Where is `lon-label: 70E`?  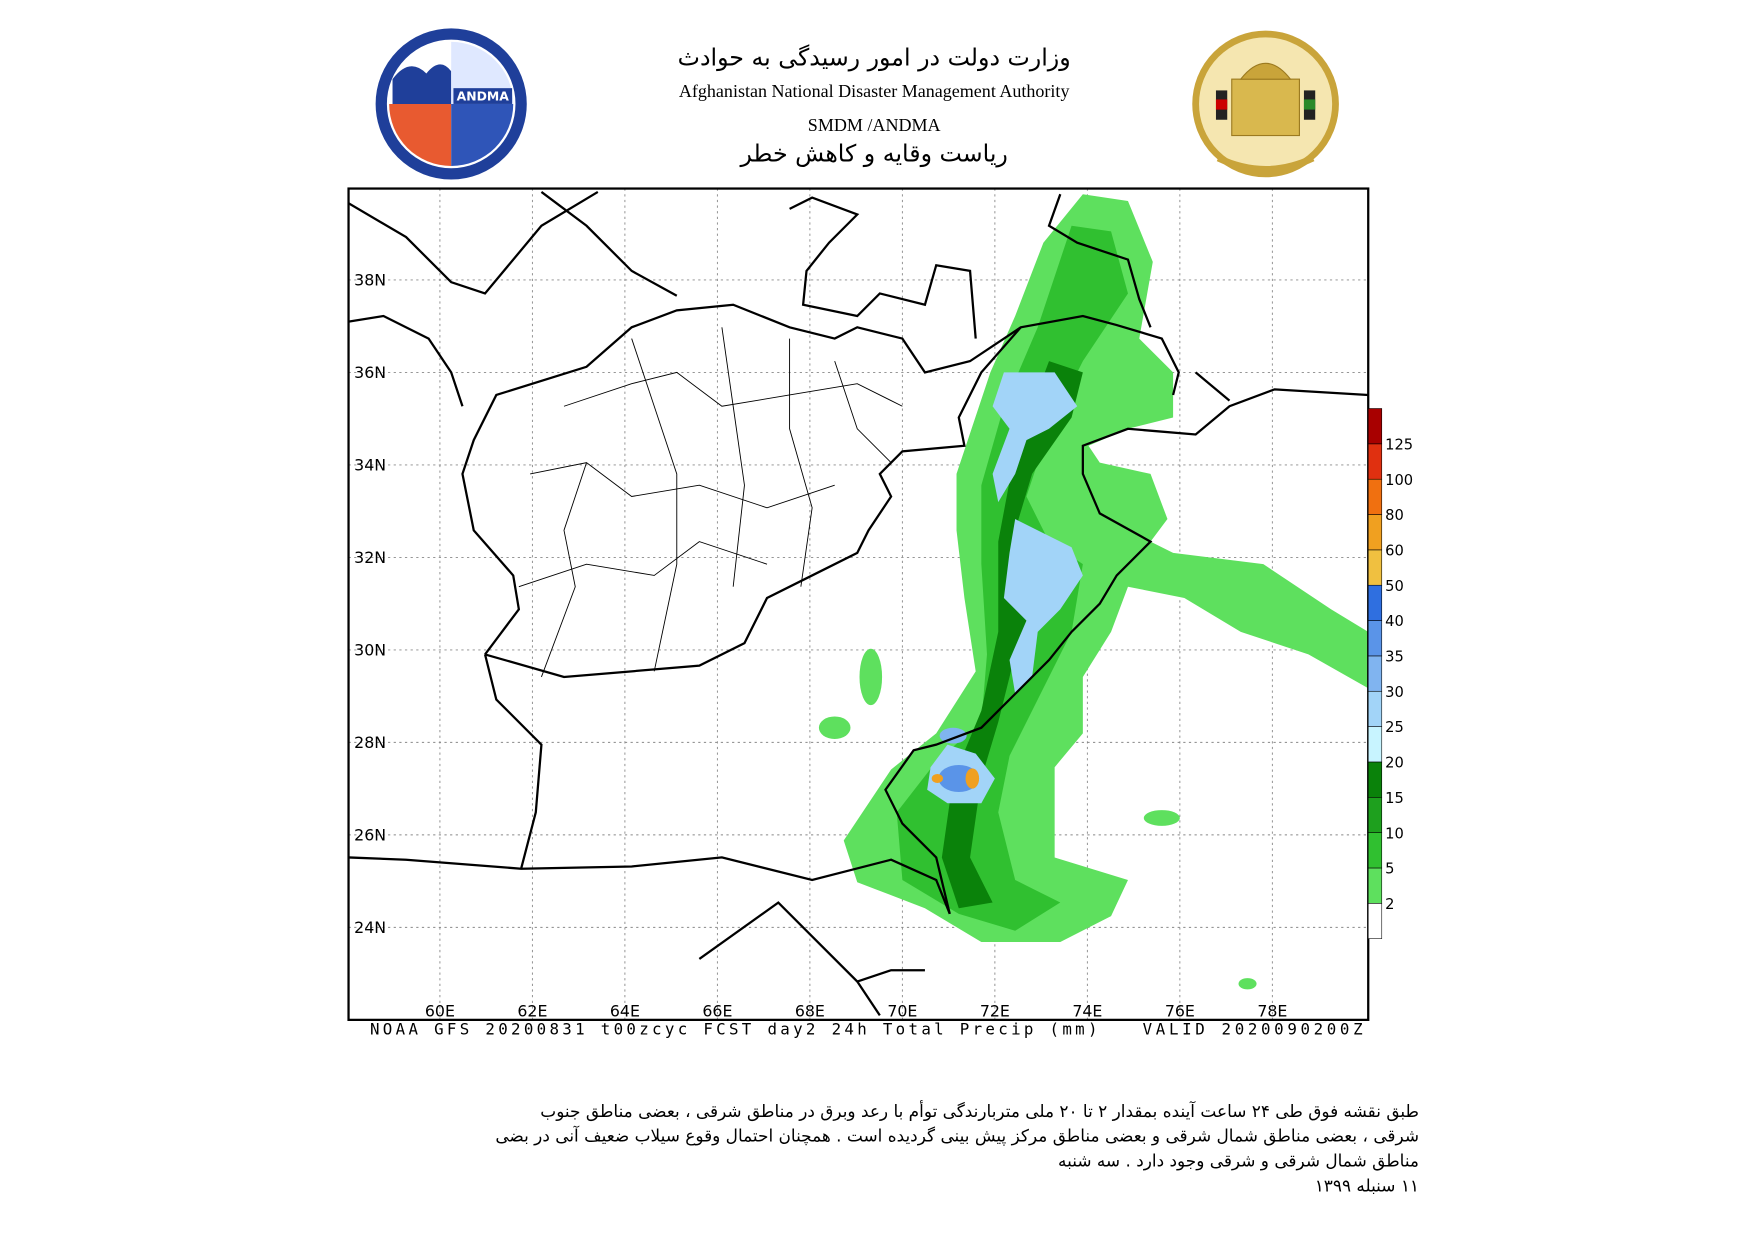 lon-label: 70E is located at coordinates (902, 1010).